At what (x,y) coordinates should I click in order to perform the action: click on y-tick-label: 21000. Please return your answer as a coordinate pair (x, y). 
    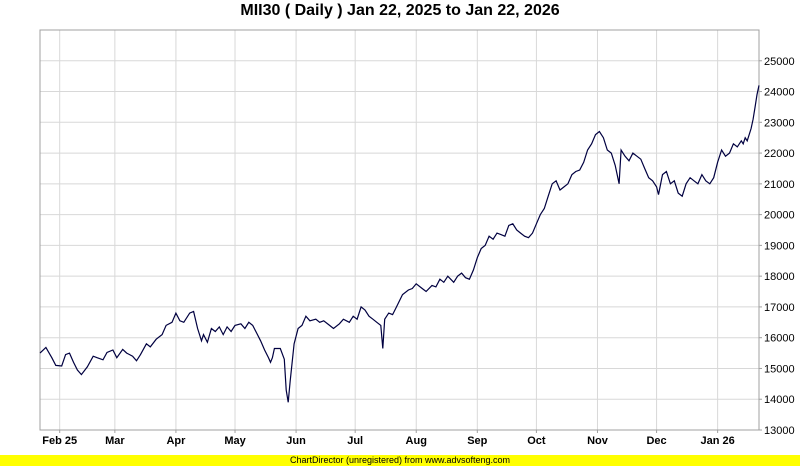
    Looking at the image, I should click on (779, 185).